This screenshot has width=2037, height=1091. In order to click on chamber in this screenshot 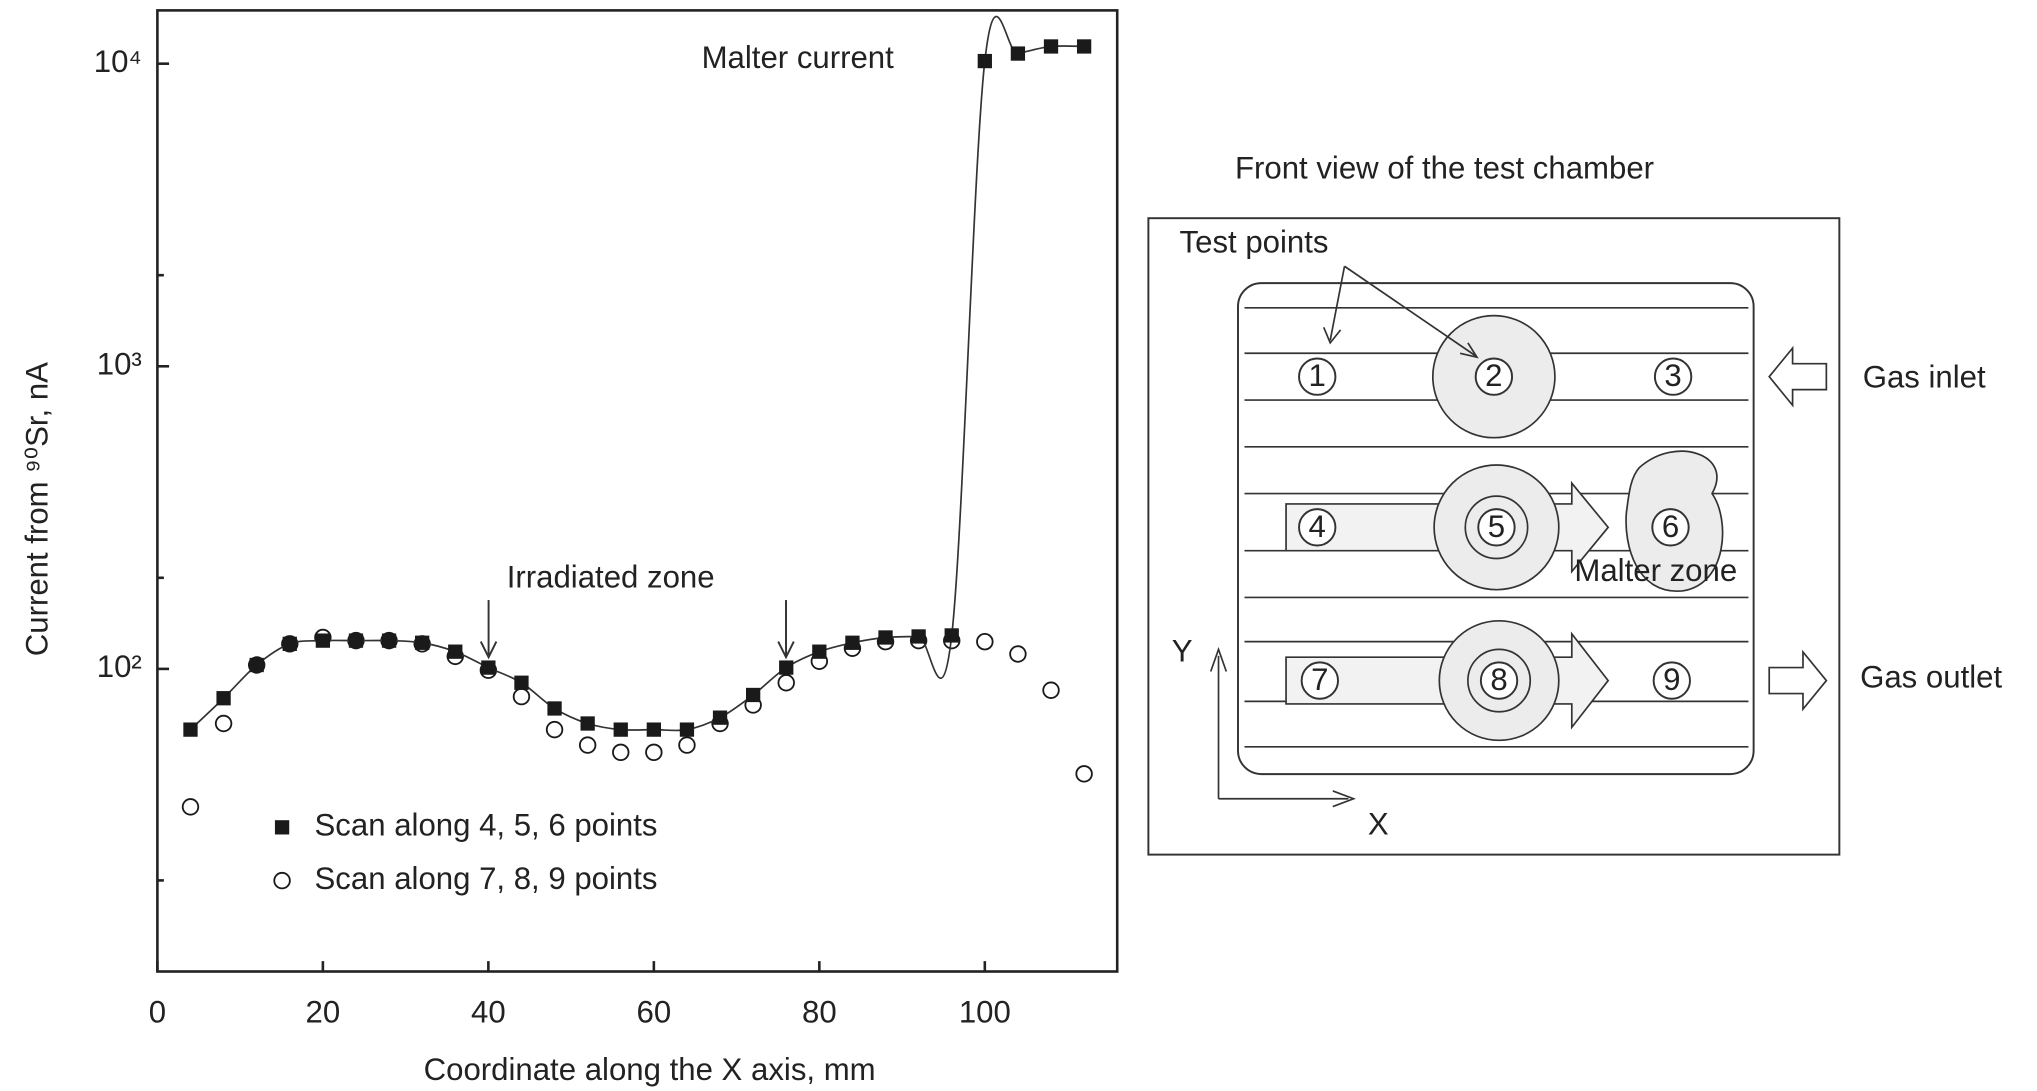, I will do `click(1496, 529)`.